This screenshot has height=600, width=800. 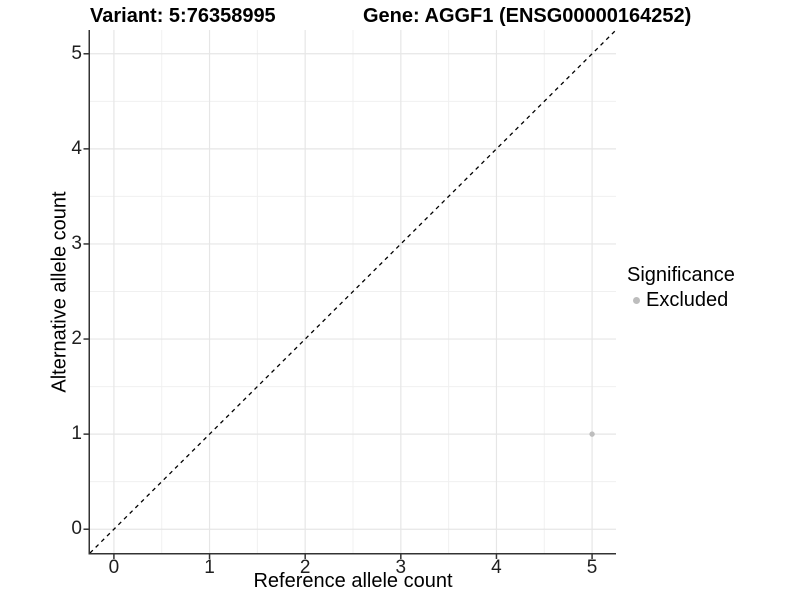 What do you see at coordinates (681, 275) in the screenshot?
I see `legend-title: Significance` at bounding box center [681, 275].